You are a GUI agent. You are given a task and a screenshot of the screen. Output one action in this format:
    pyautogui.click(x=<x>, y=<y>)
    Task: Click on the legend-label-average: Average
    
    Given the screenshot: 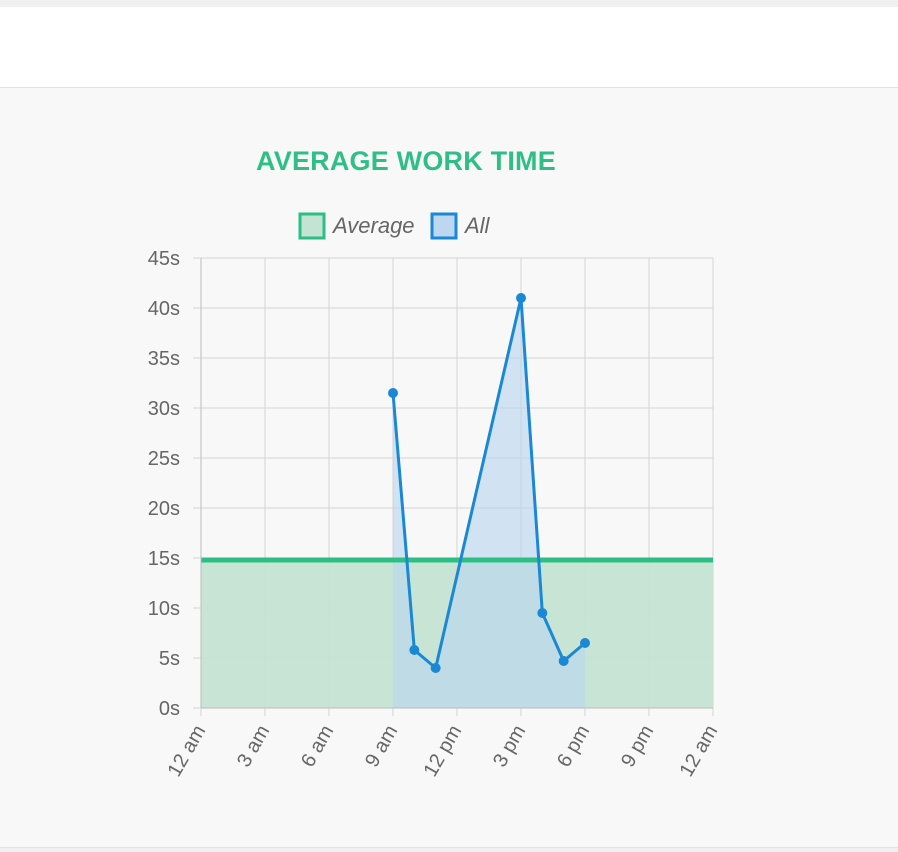 What is the action you would take?
    pyautogui.click(x=373, y=225)
    